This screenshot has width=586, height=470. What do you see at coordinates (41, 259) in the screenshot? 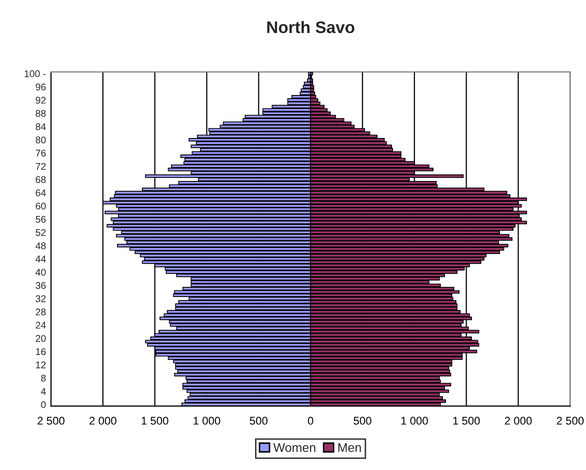
I see `y-tick-label: 44` at bounding box center [41, 259].